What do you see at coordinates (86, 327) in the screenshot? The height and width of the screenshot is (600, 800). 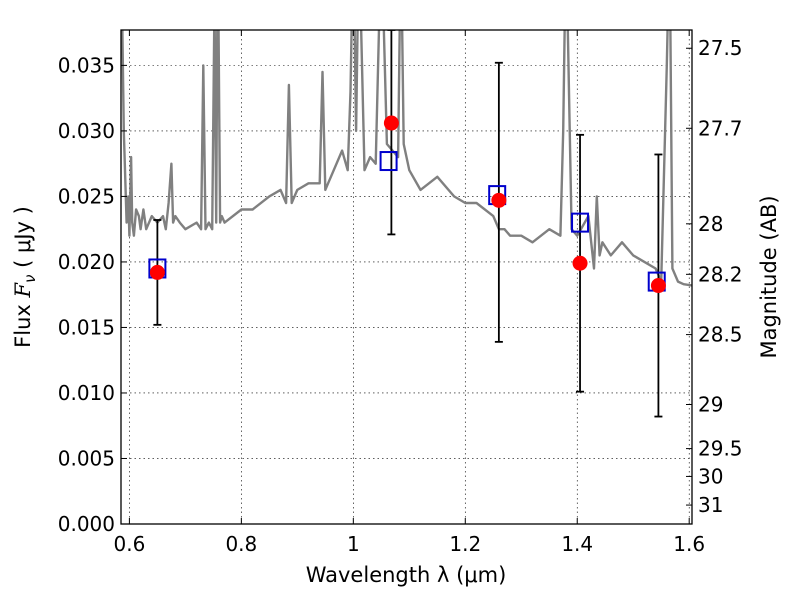 I see `y-tick-label: 0.015` at bounding box center [86, 327].